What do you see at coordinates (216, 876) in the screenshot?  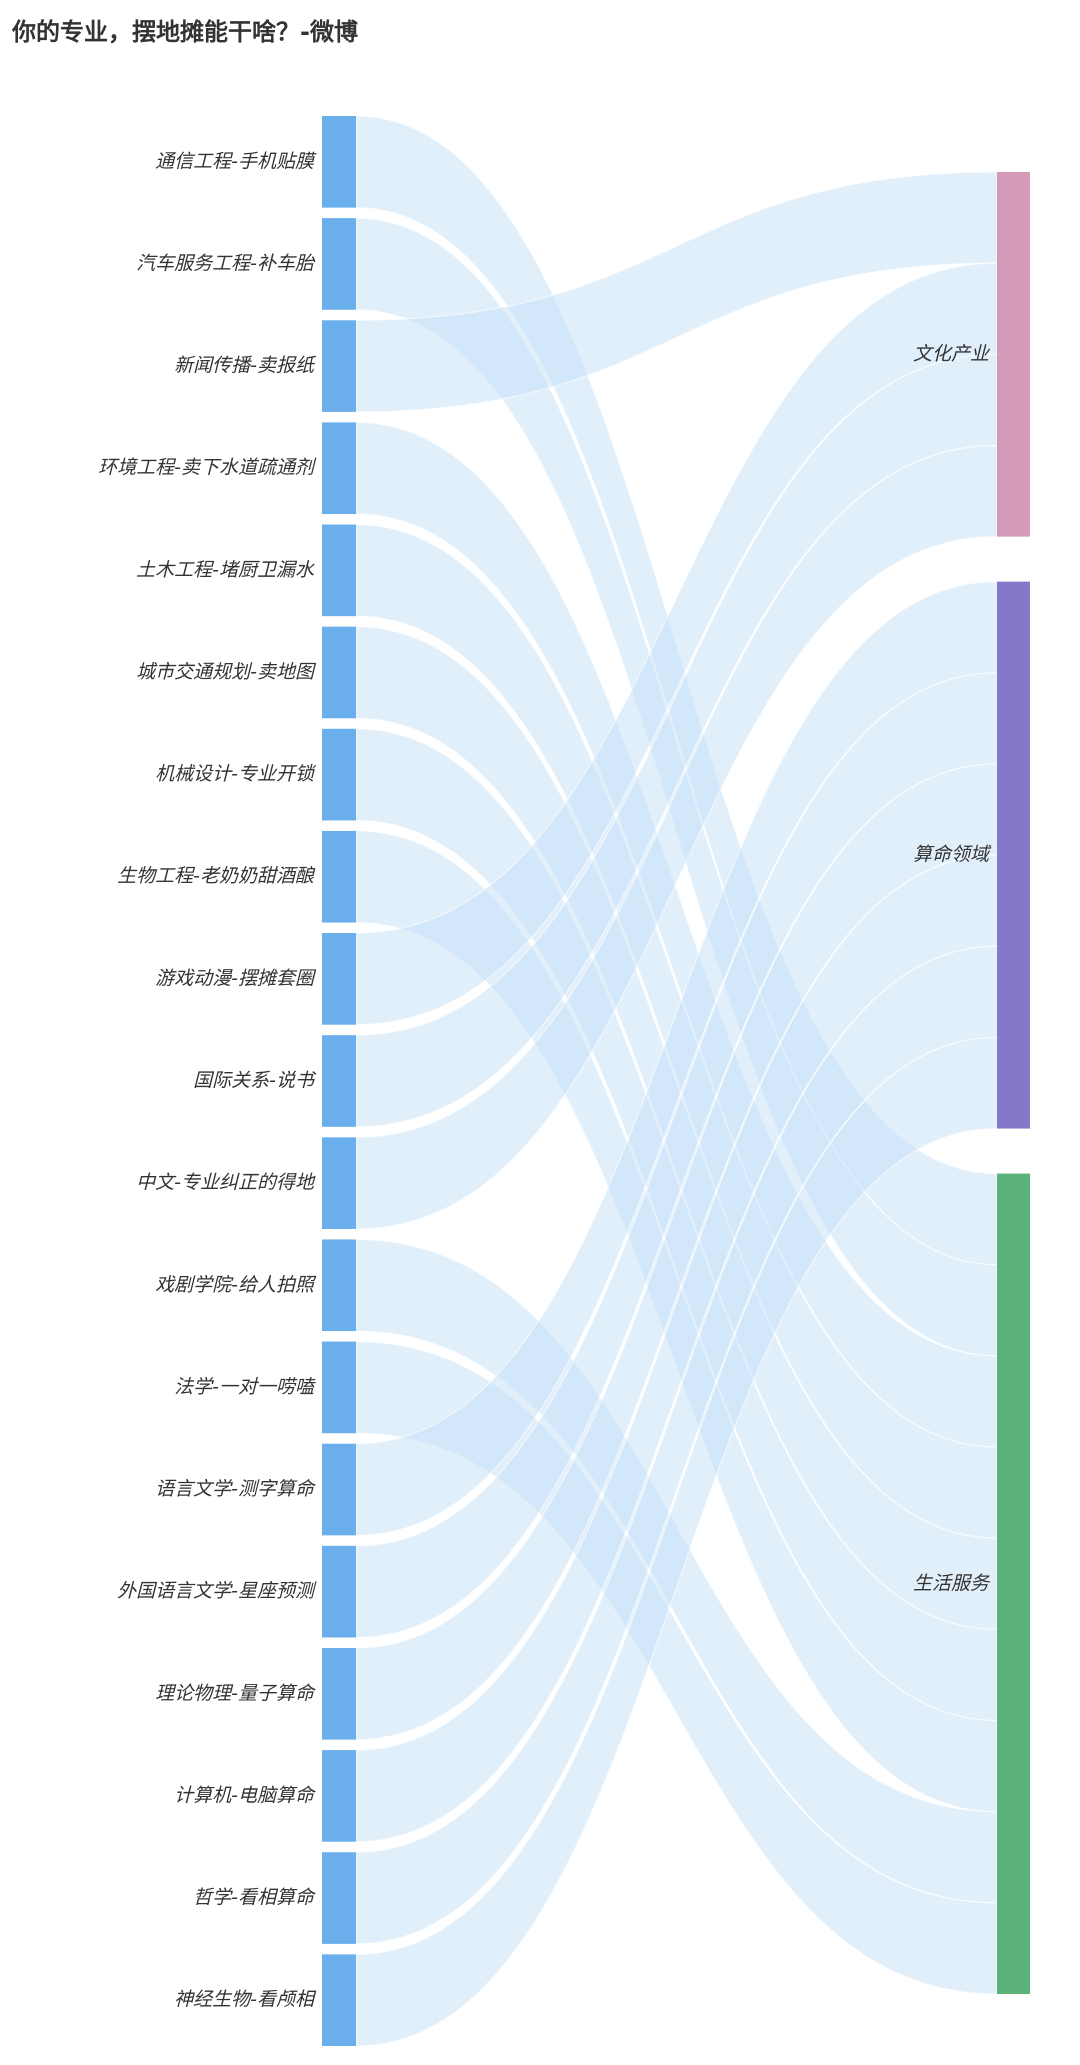 I see `source-node-label: 生物工程-老奶奶甜酒酿` at bounding box center [216, 876].